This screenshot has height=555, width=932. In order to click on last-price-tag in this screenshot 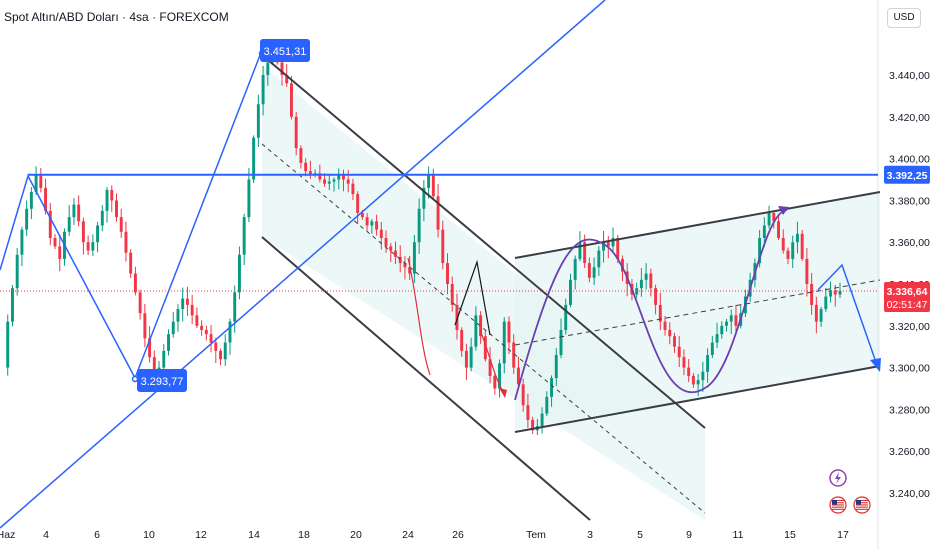, I will do `click(907, 297)`.